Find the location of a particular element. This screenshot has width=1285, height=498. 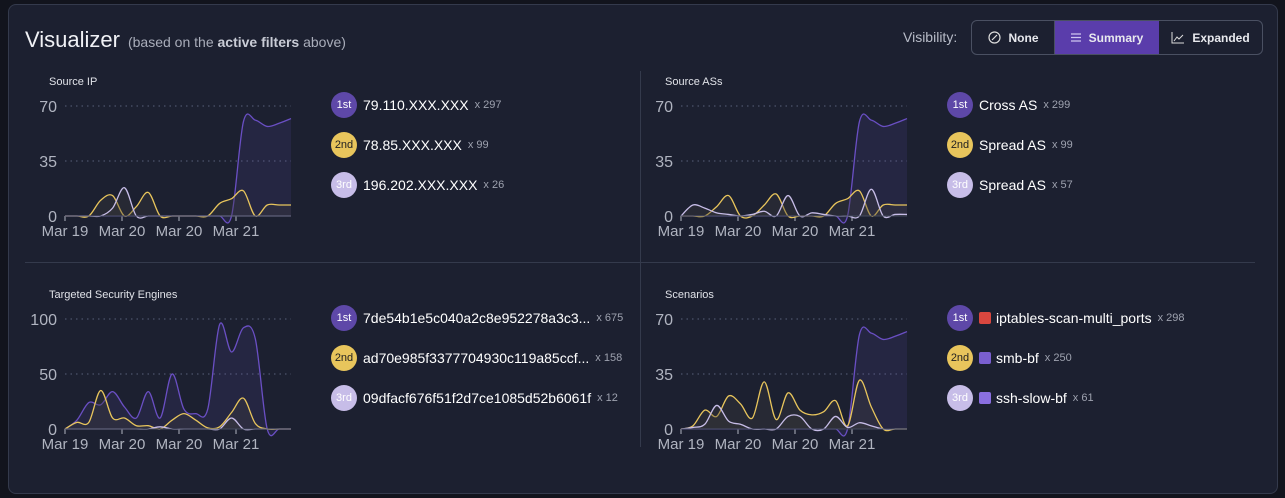

y-tick-label: 35 is located at coordinates (664, 162).